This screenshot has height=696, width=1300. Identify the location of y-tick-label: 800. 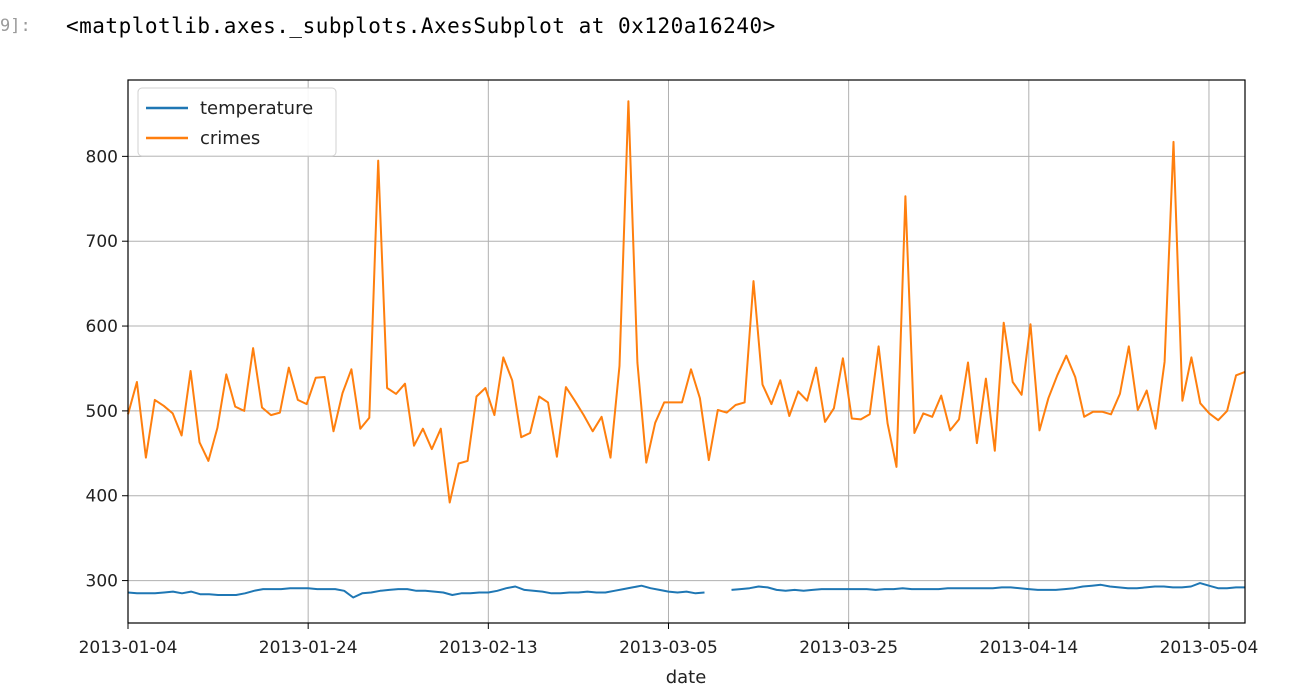
(102, 157).